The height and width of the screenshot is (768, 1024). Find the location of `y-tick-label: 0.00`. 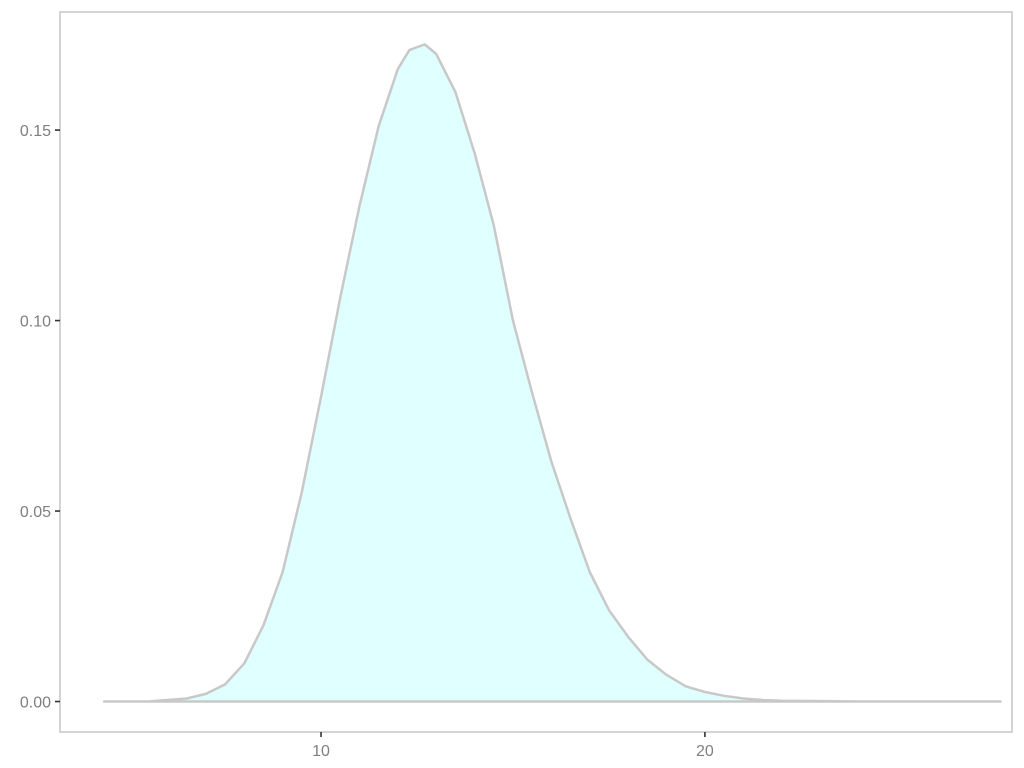

y-tick-label: 0.00 is located at coordinates (35, 703).